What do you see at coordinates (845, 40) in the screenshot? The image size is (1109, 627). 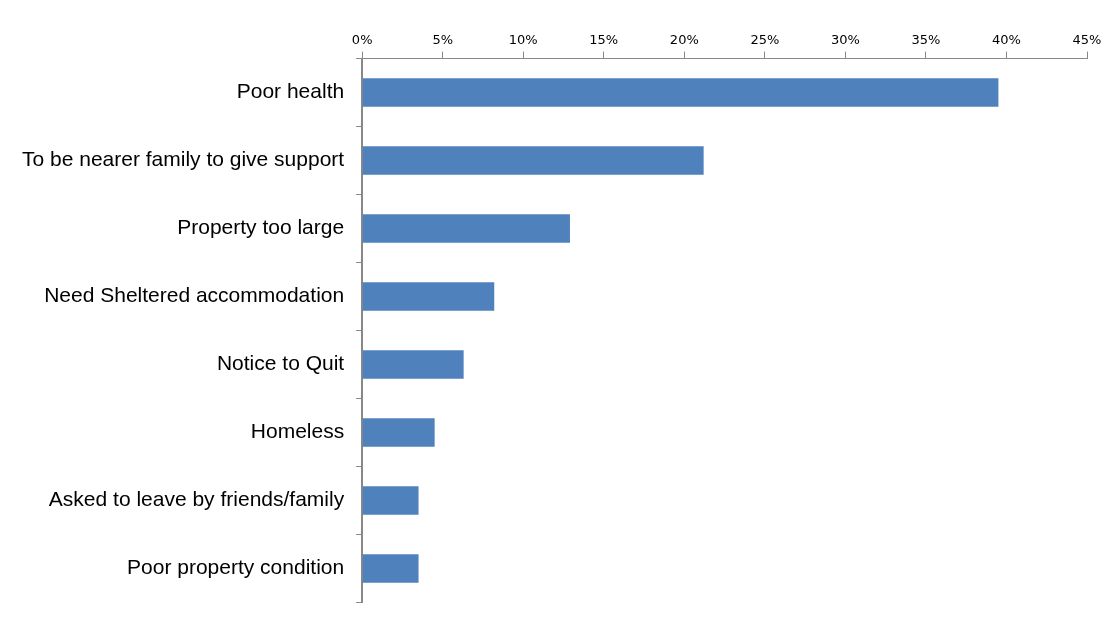 I see `x-tick-label: 30%` at bounding box center [845, 40].